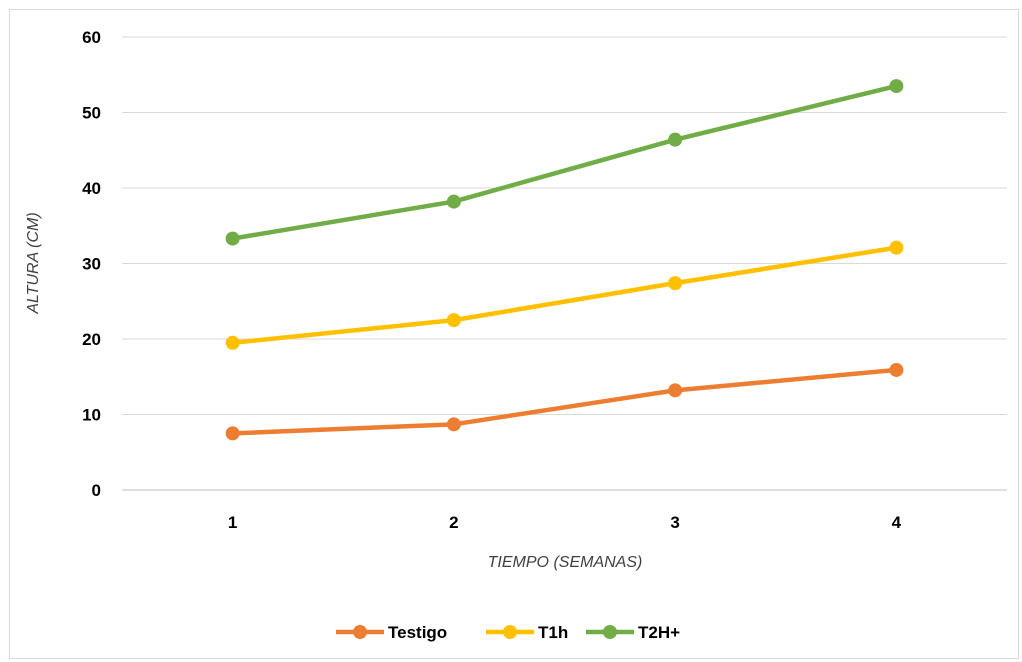 The width and height of the screenshot is (1022, 662). Describe the element at coordinates (96, 490) in the screenshot. I see `y-tick-label: 0` at that location.